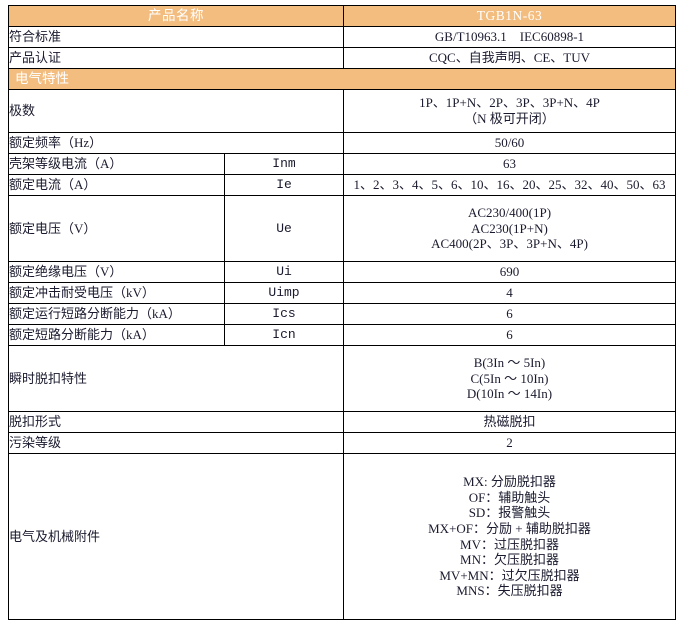 This screenshot has height=620, width=683. I want to click on value-line: B(3In ～ 5In), so click(509, 363).